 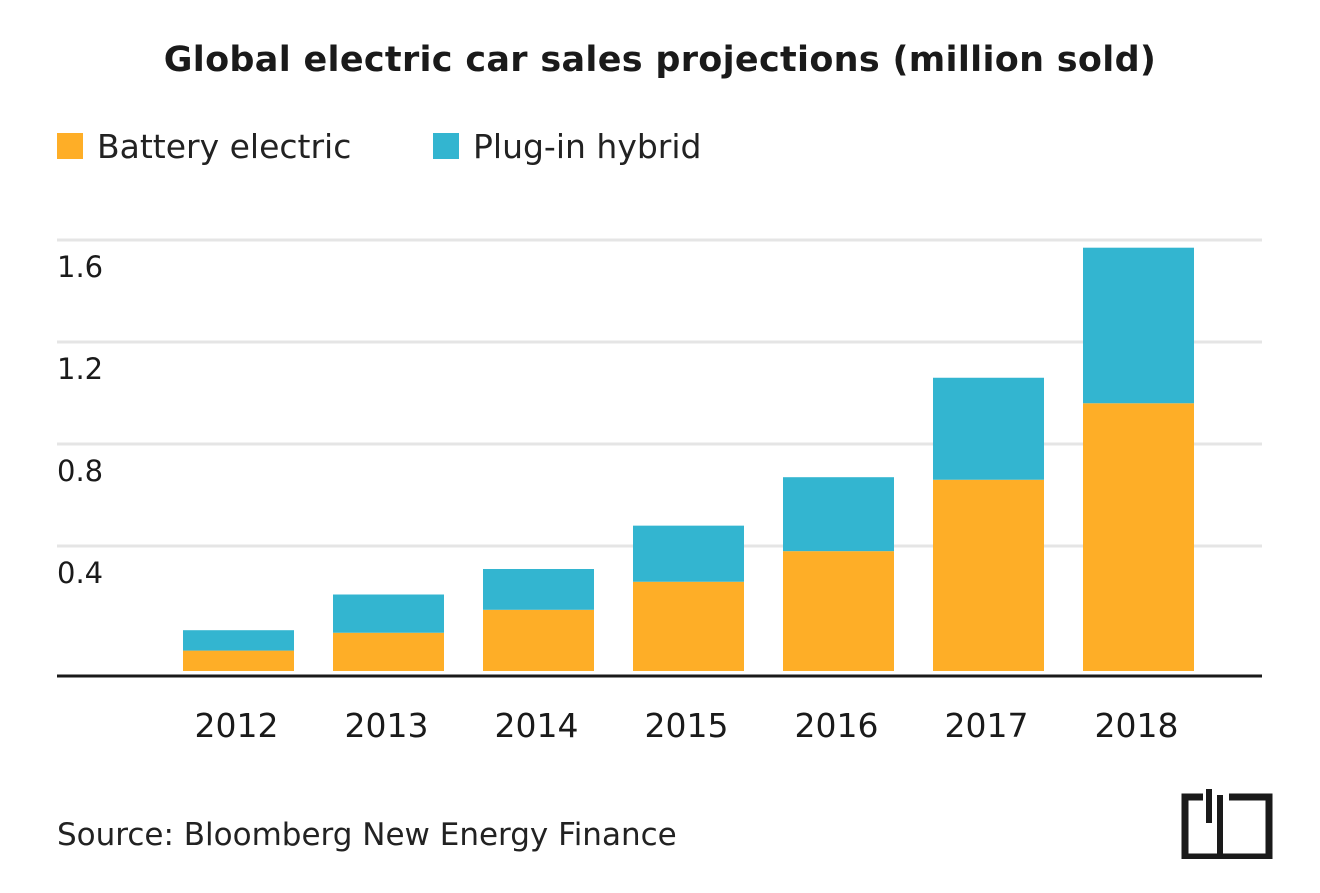 What do you see at coordinates (688, 553) in the screenshot?
I see `bar-plug-in-hybrid-2015` at bounding box center [688, 553].